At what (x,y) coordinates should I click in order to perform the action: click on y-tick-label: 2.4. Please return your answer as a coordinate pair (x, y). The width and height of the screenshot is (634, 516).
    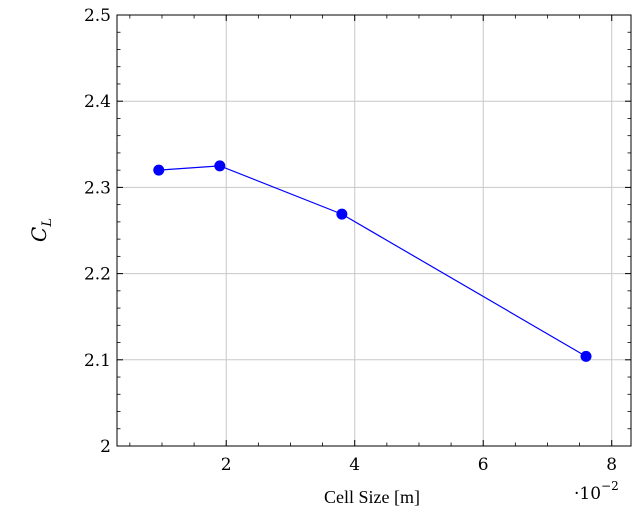
    Looking at the image, I should click on (97, 102).